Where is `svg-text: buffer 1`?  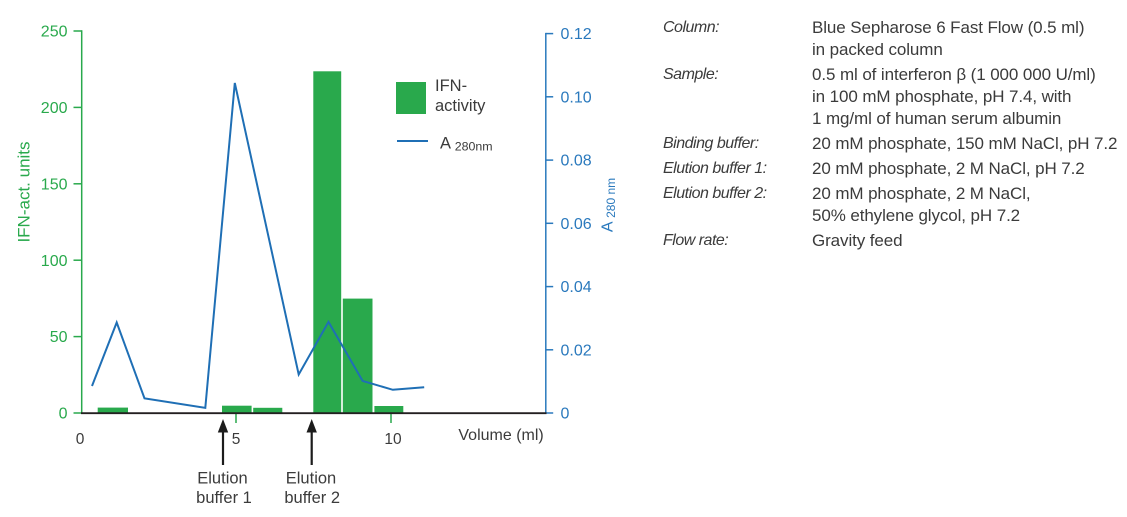
svg-text: buffer 1 is located at coordinates (224, 498).